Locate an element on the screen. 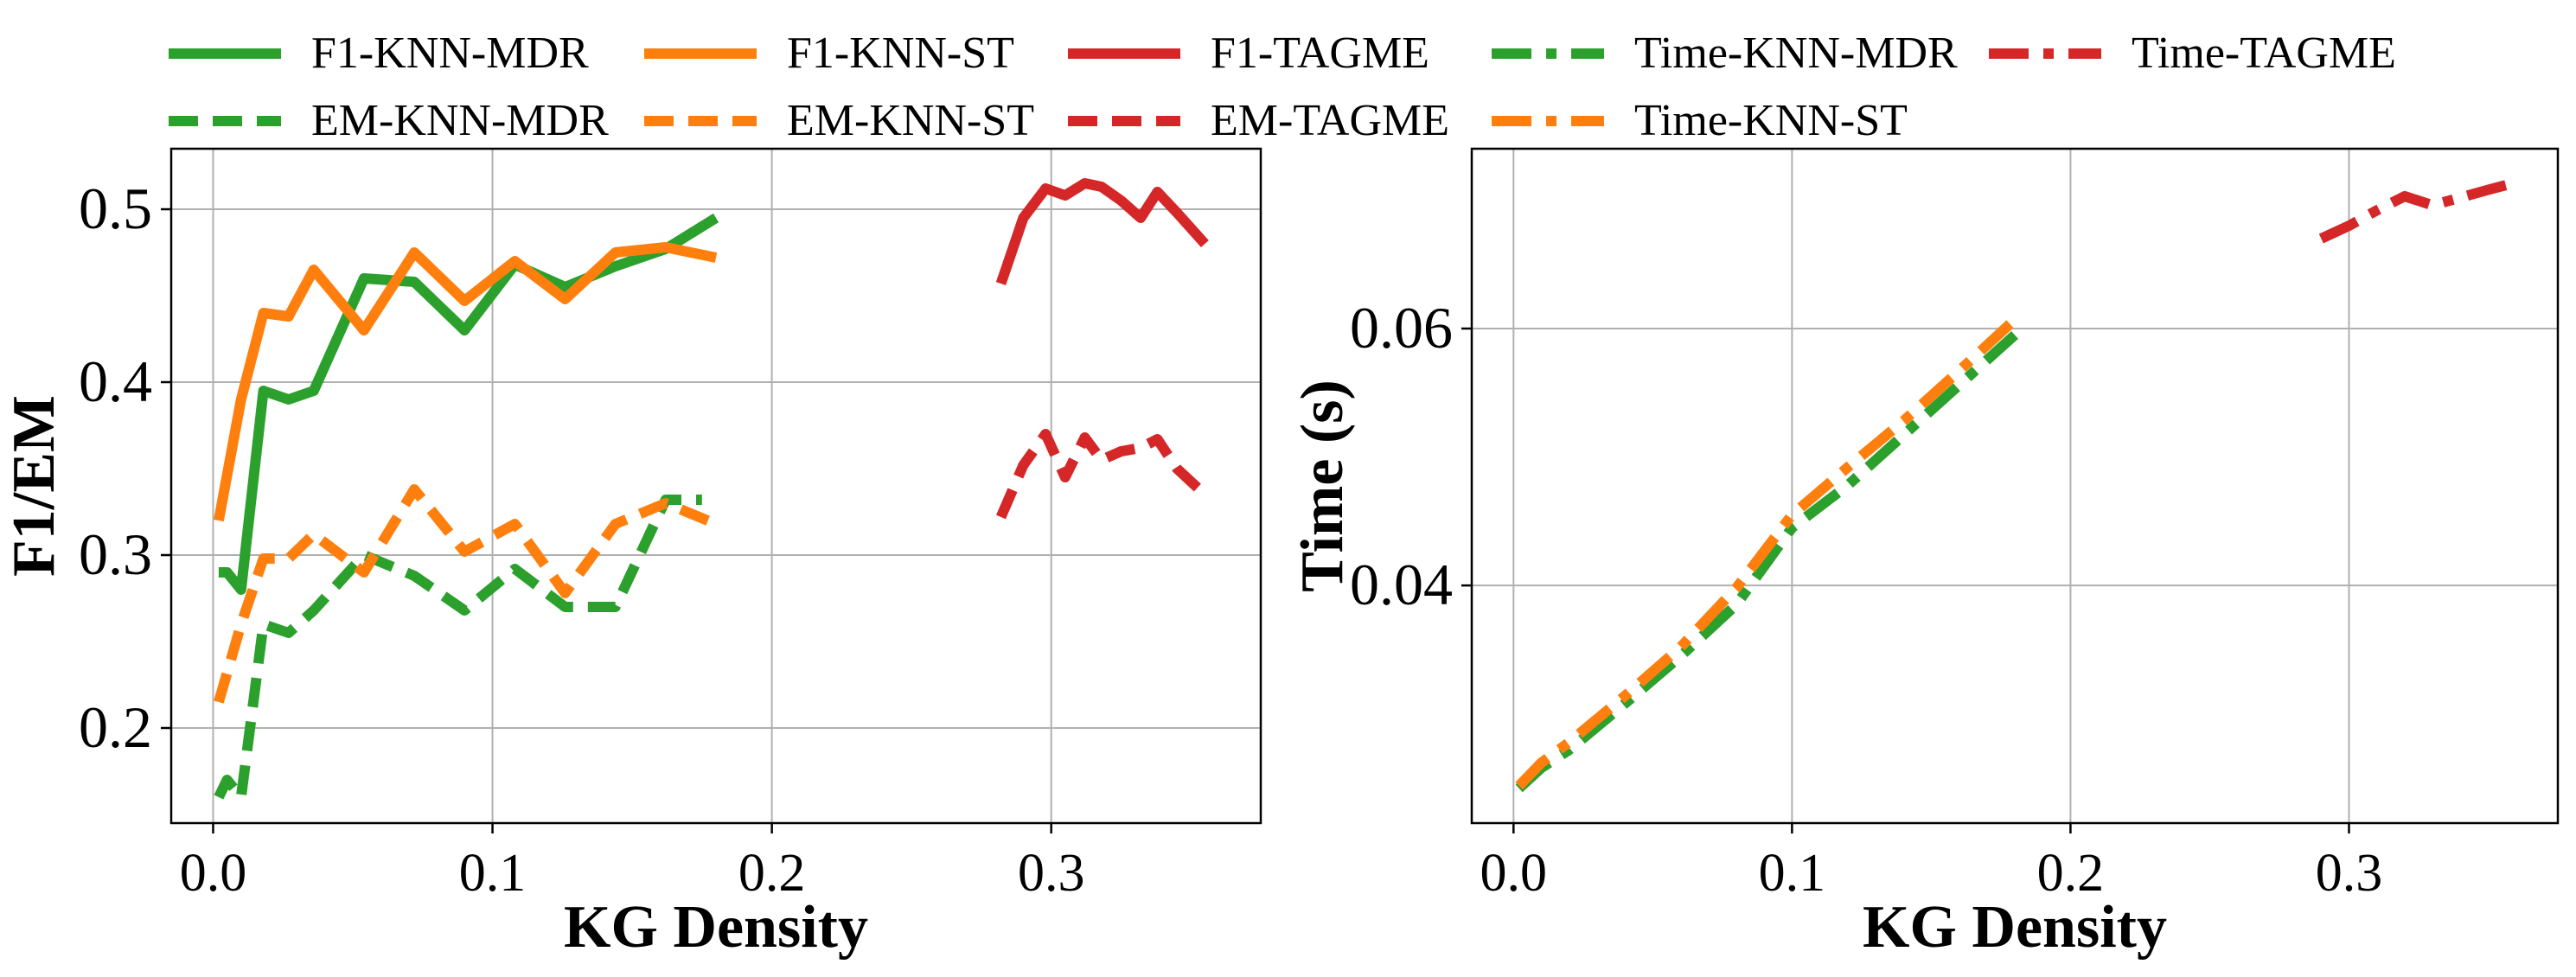 The height and width of the screenshot is (977, 2576). legend-label: EM-TAGME is located at coordinates (1330, 121).